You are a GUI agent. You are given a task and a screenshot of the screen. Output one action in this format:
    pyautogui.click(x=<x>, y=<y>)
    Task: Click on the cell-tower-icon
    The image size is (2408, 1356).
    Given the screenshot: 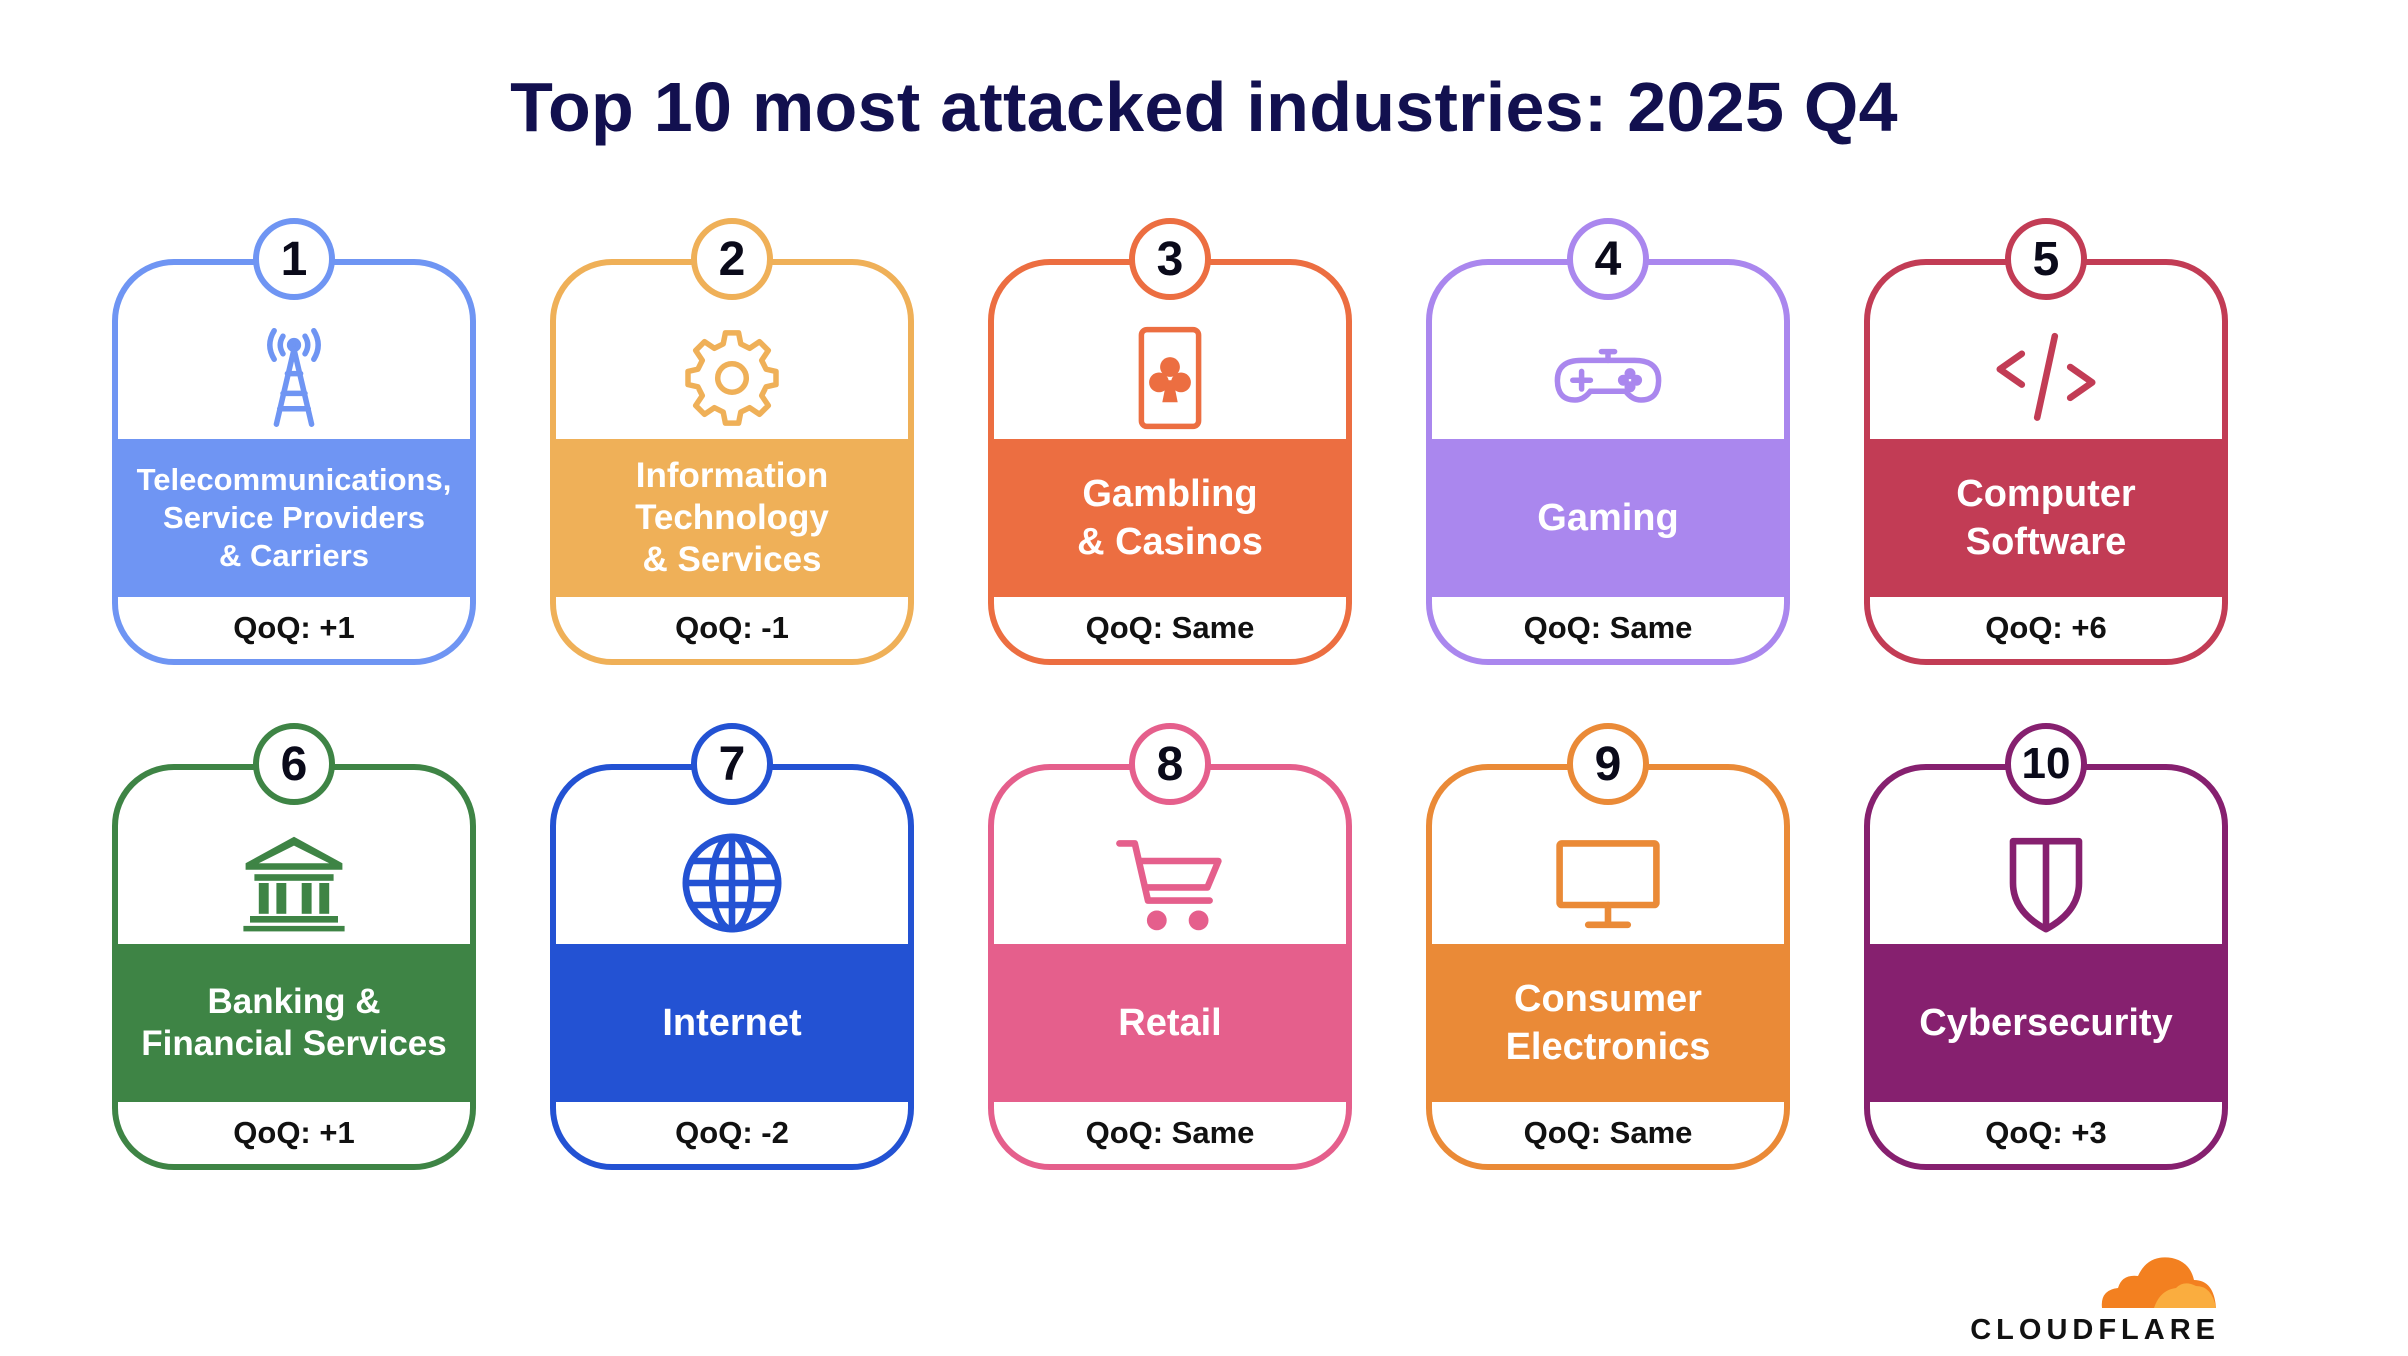 What is the action you would take?
    pyautogui.click(x=294, y=378)
    